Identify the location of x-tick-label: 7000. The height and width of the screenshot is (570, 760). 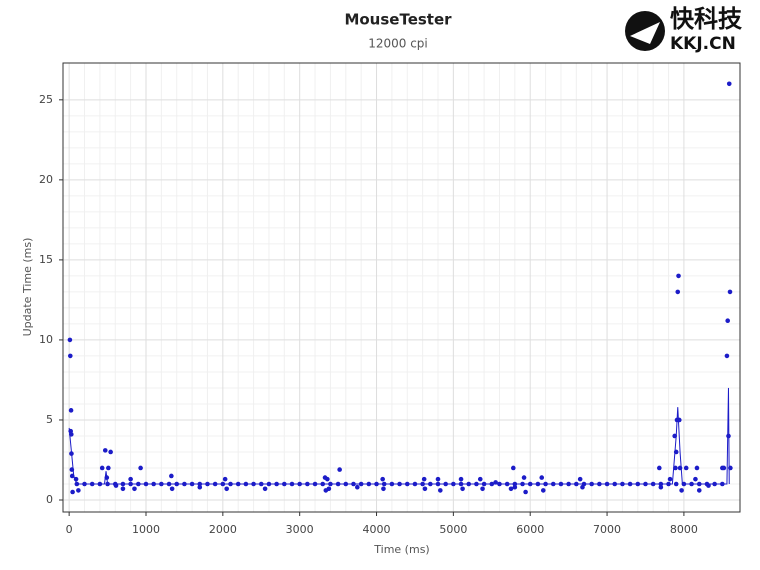
(607, 529).